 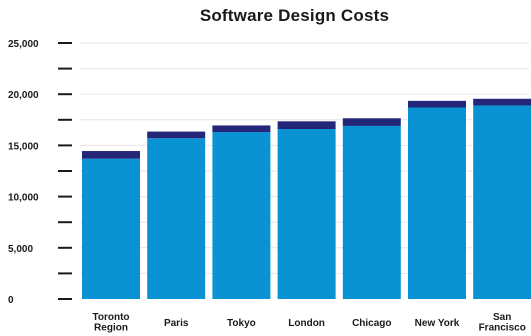 I want to click on x-tick-label: Toronto Region, so click(x=110, y=323).